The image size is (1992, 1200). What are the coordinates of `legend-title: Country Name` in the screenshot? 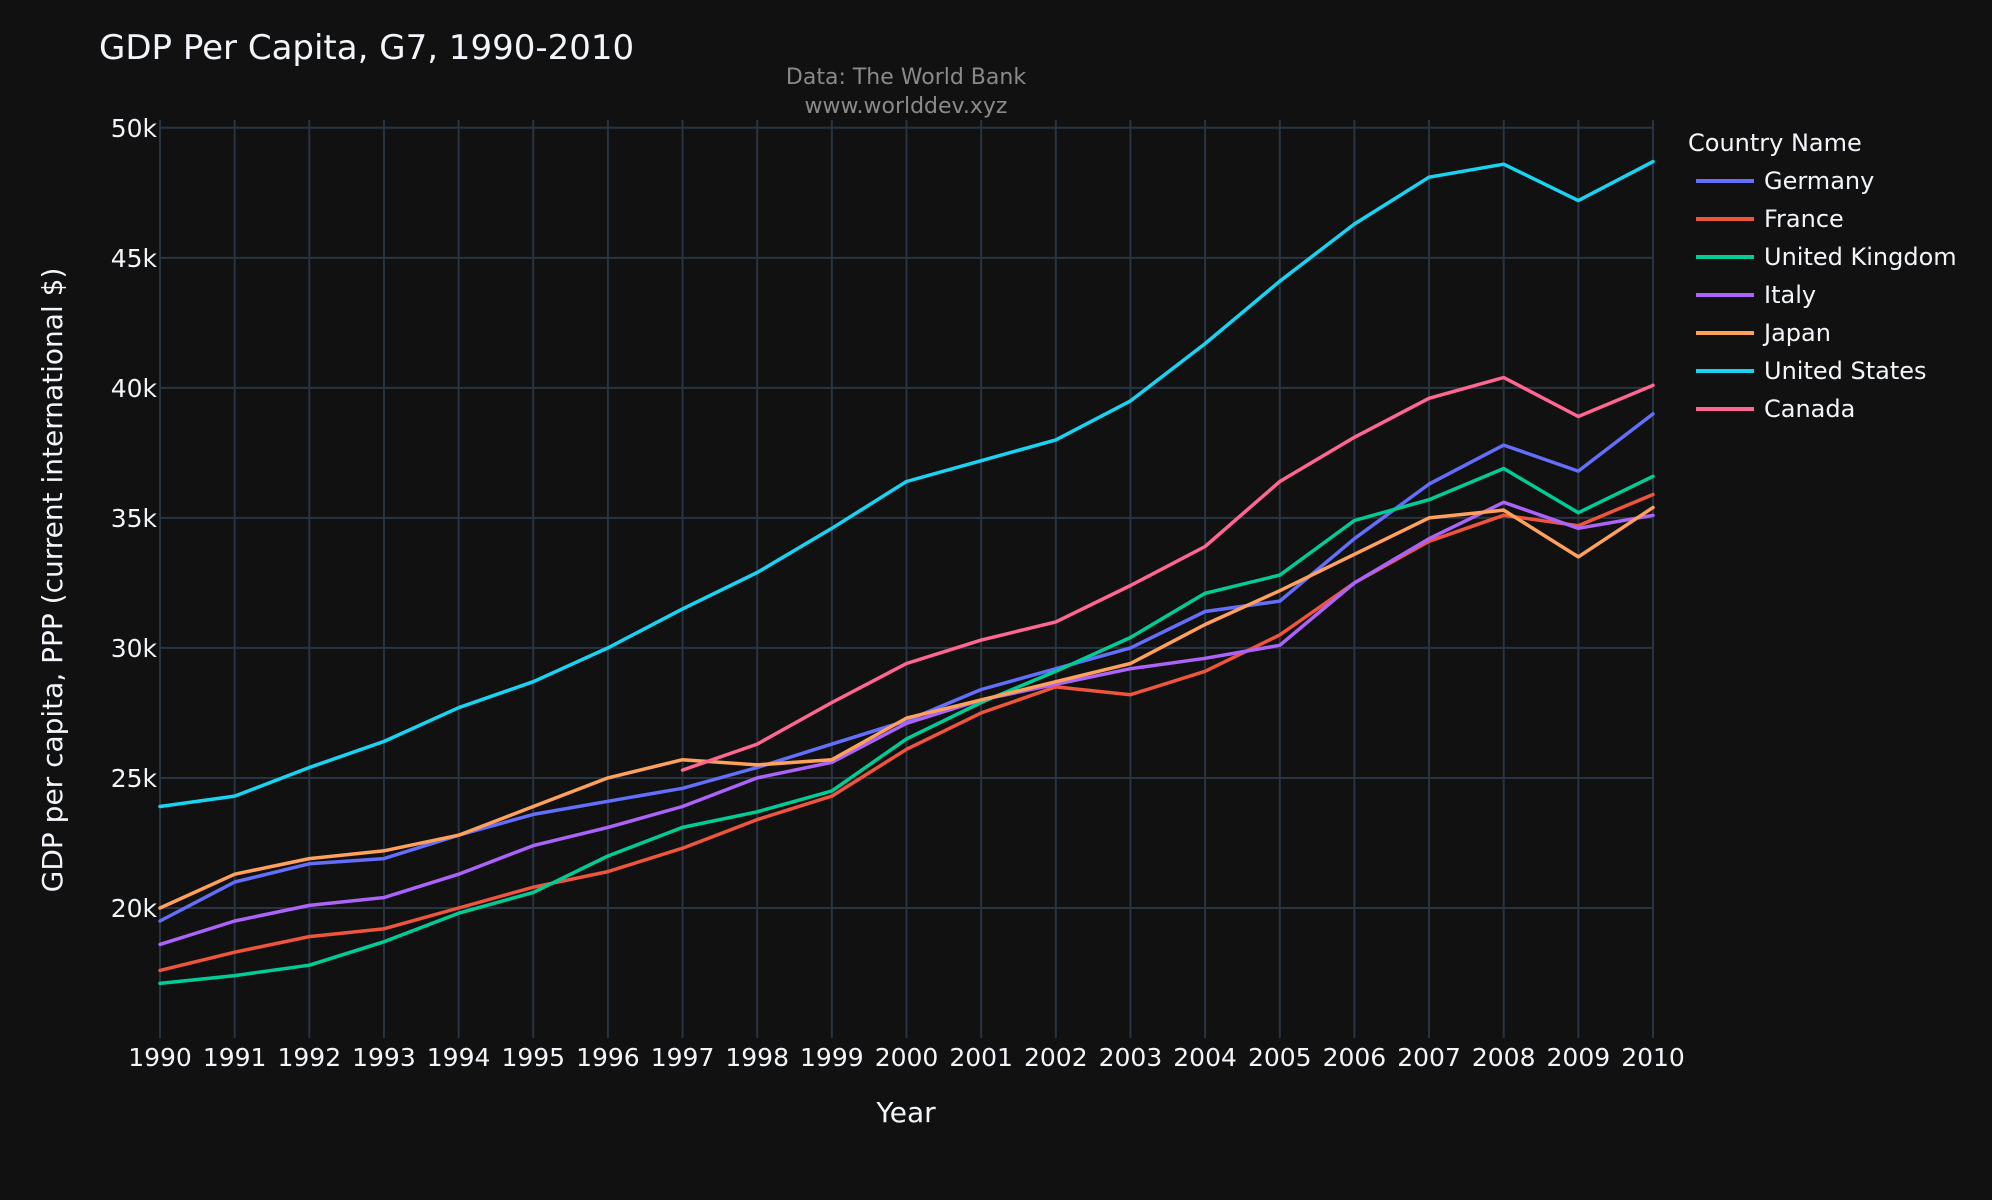 It's located at (1775, 143).